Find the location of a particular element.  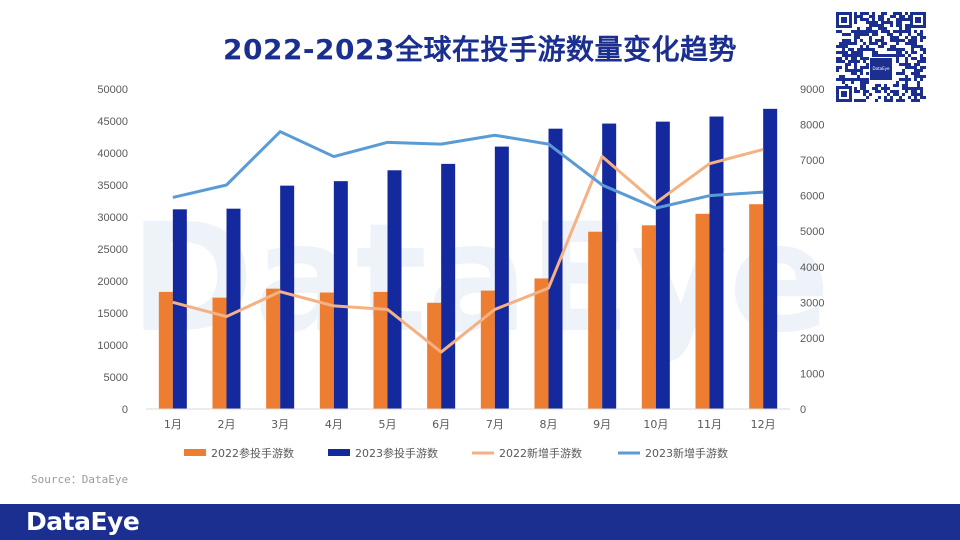

x-axis-tick-label: 7月 is located at coordinates (495, 424).